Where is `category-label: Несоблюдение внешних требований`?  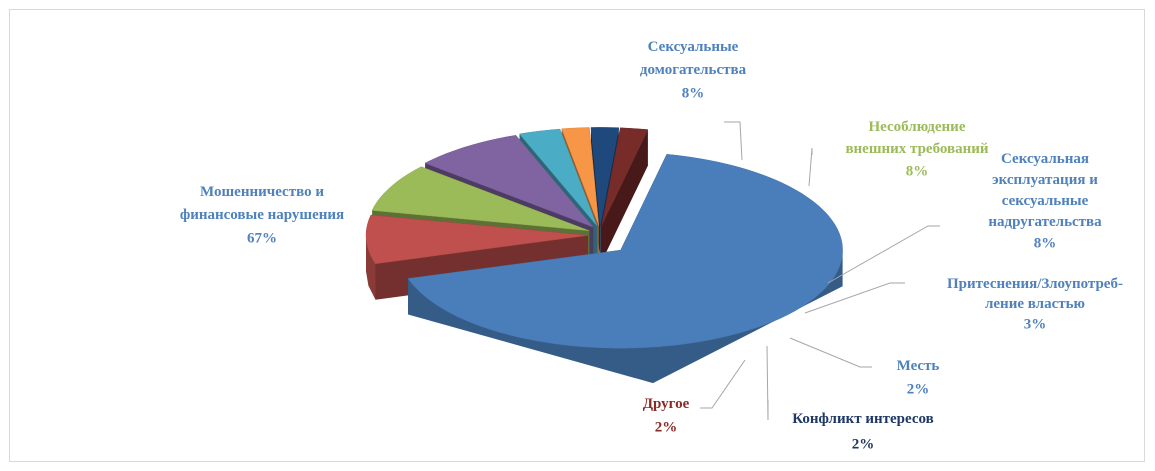 category-label: Несоблюдение внешних требований is located at coordinates (916, 138).